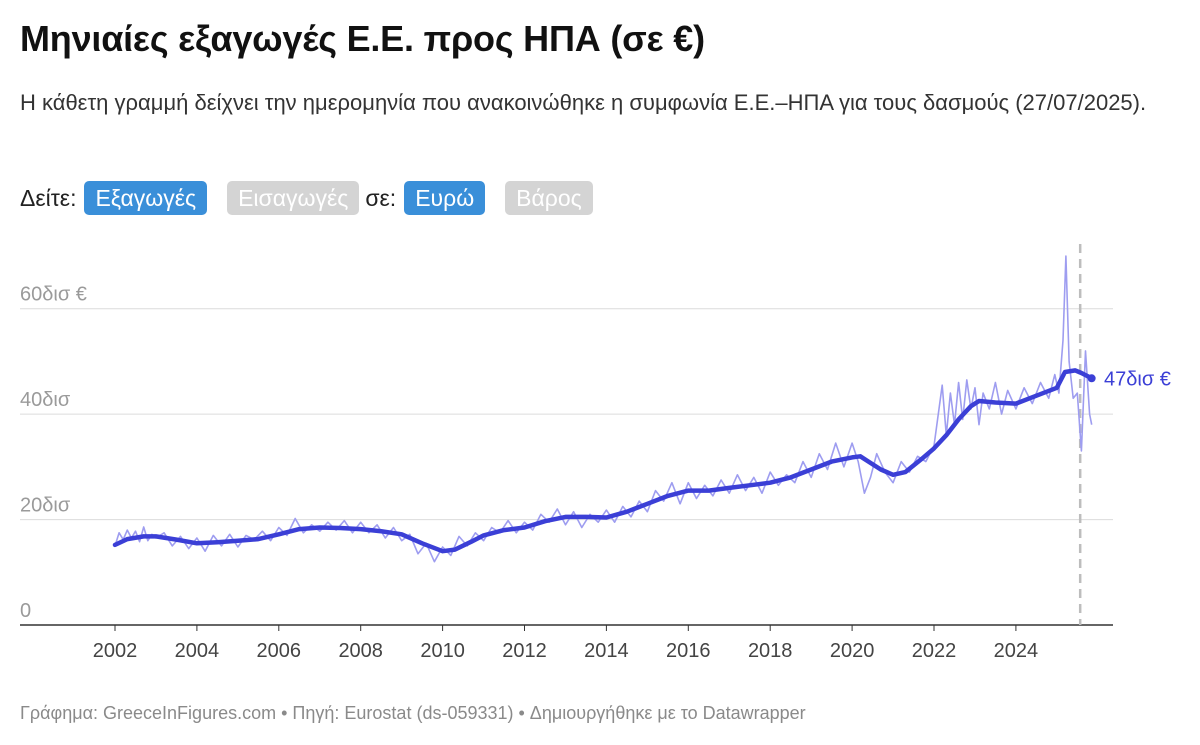 The width and height of the screenshot is (1200, 745). What do you see at coordinates (381, 197) in the screenshot?
I see `in-label: σε:` at bounding box center [381, 197].